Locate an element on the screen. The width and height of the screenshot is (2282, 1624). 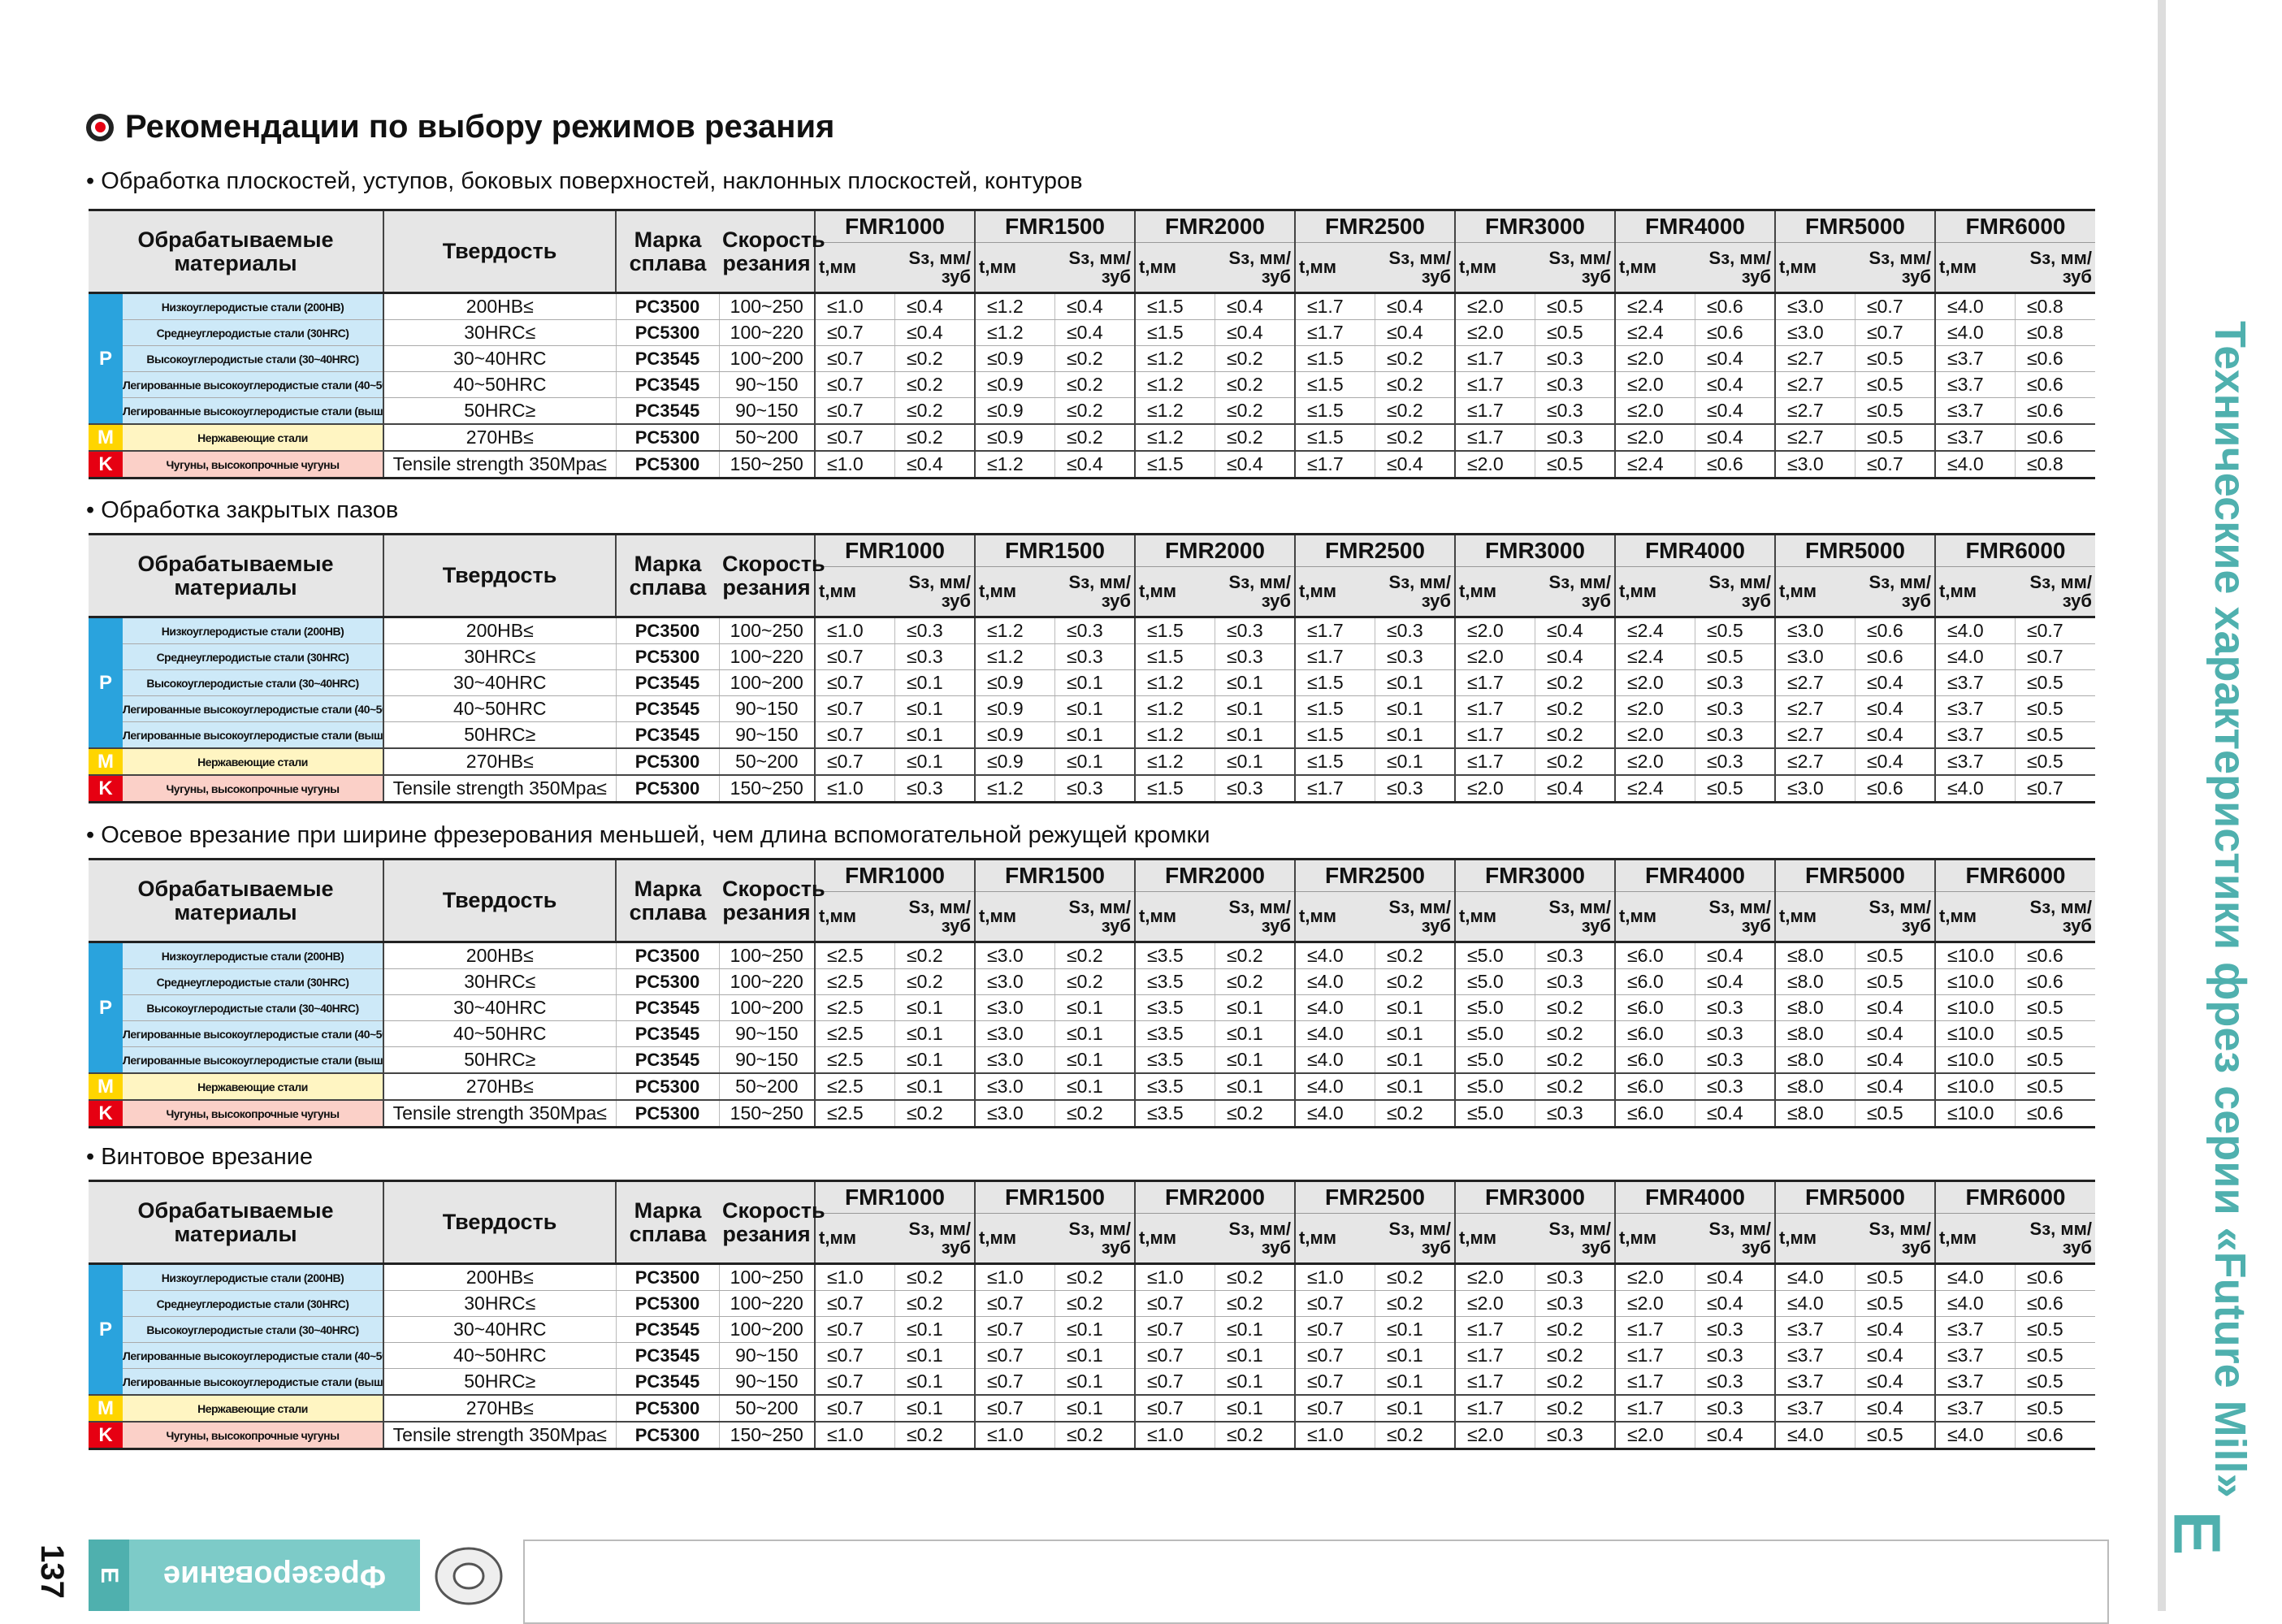
depth-value: ≤3.0 is located at coordinates (1814, 306).